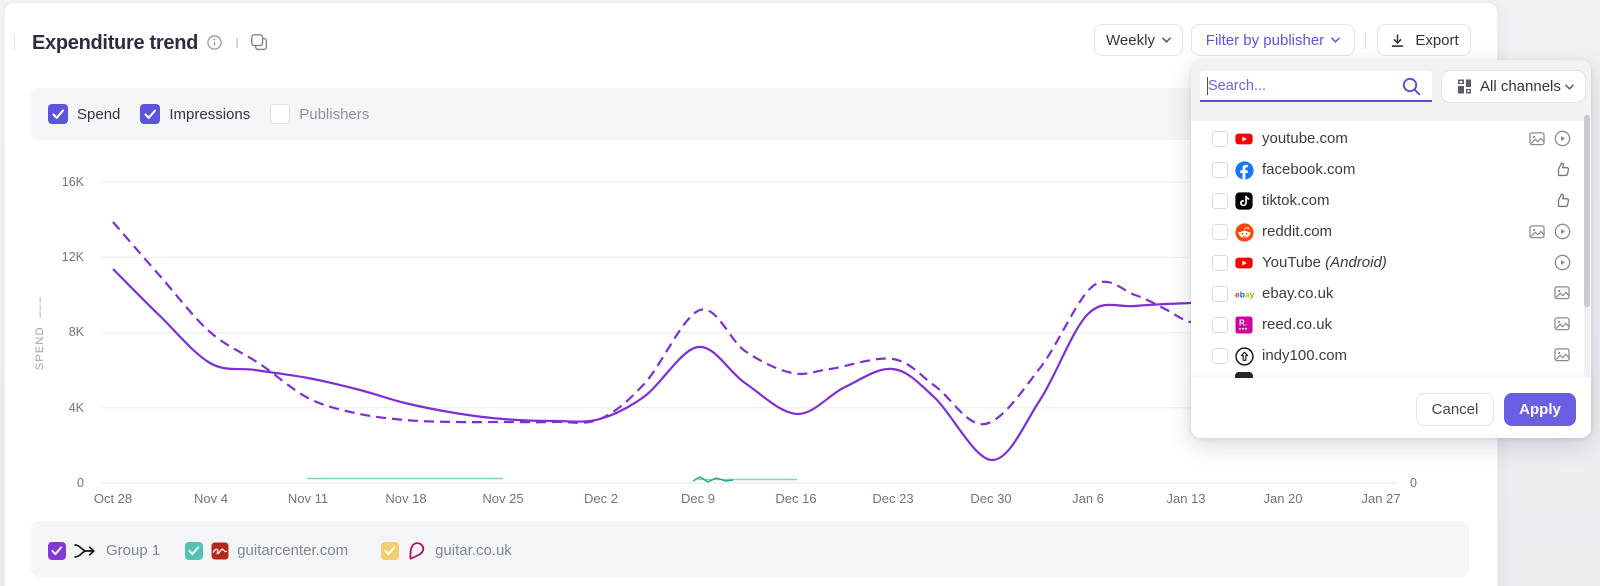 This screenshot has width=1600, height=586. I want to click on svg-text: ebay, so click(1245, 294).